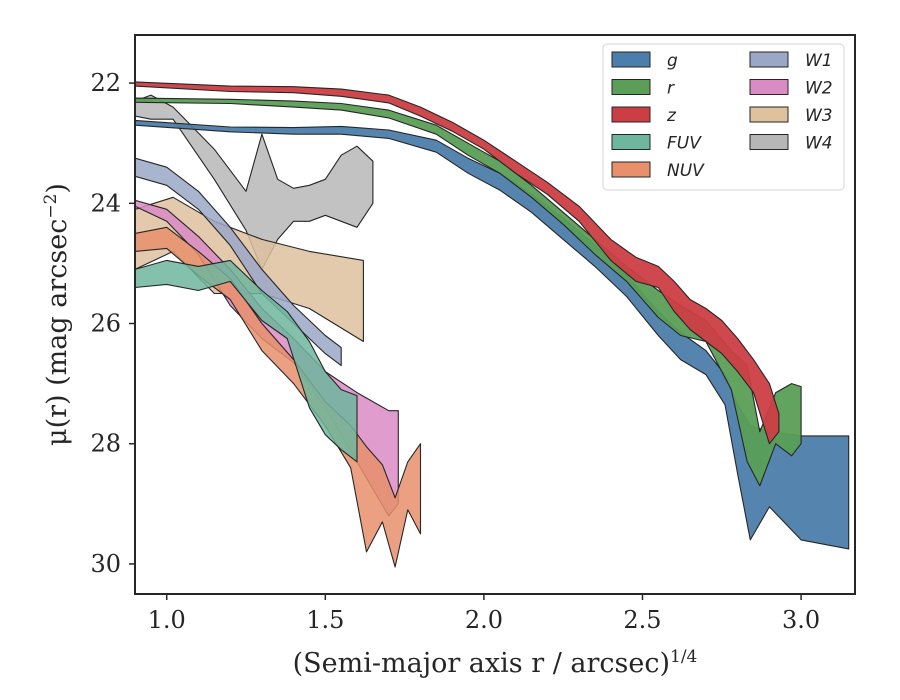 The height and width of the screenshot is (700, 900). Describe the element at coordinates (631, 114) in the screenshot. I see `legend-swatch-z` at that location.